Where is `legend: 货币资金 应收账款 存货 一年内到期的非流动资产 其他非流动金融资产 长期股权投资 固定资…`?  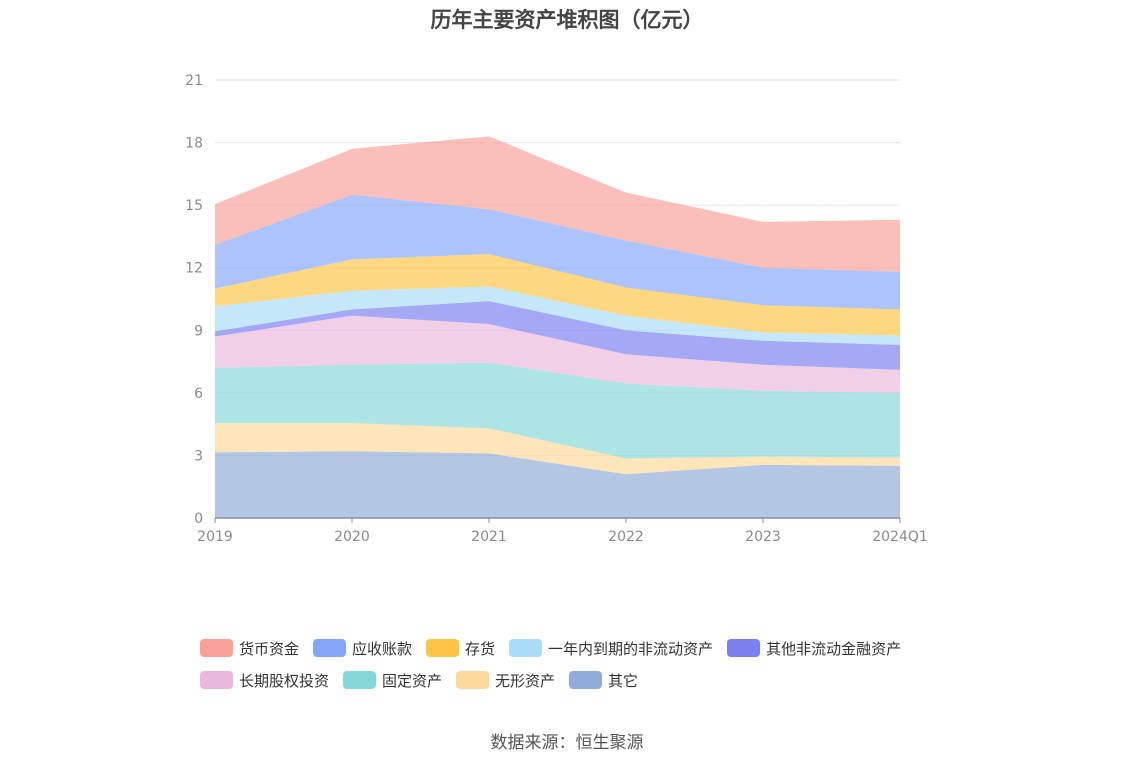 legend: 货币资金 应收账款 存货 一年内到期的非流动资产 其他非流动金融资产 长期股权投资 固定资… is located at coordinates (580, 664).